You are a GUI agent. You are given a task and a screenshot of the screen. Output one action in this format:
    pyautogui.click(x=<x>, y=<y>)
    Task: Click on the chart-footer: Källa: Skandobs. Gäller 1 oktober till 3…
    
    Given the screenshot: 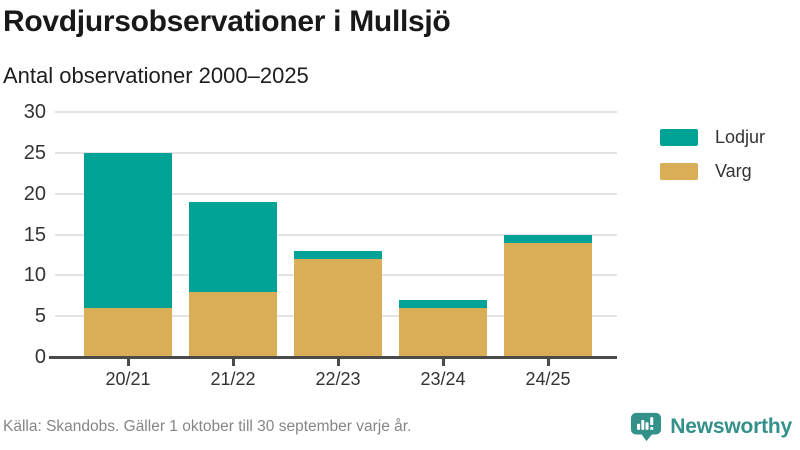 What is the action you would take?
    pyautogui.click(x=397, y=427)
    